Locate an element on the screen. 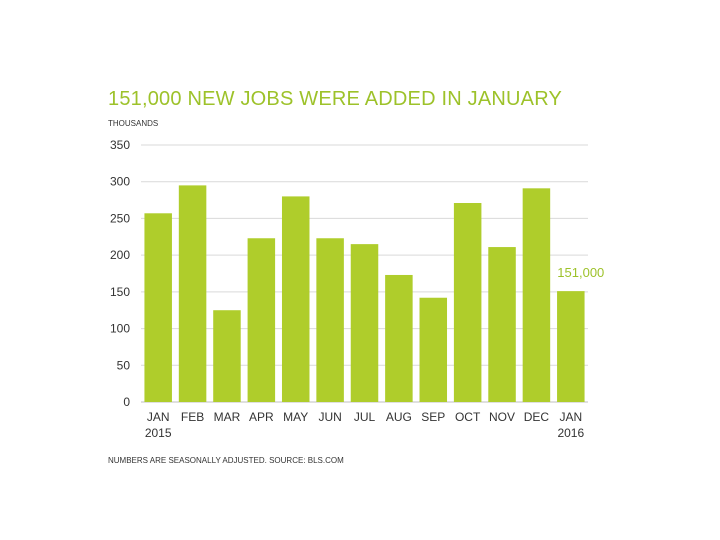 Image resolution: width=720 pixels, height=540 pixels. x-year-label-1: 2015 is located at coordinates (158, 433).